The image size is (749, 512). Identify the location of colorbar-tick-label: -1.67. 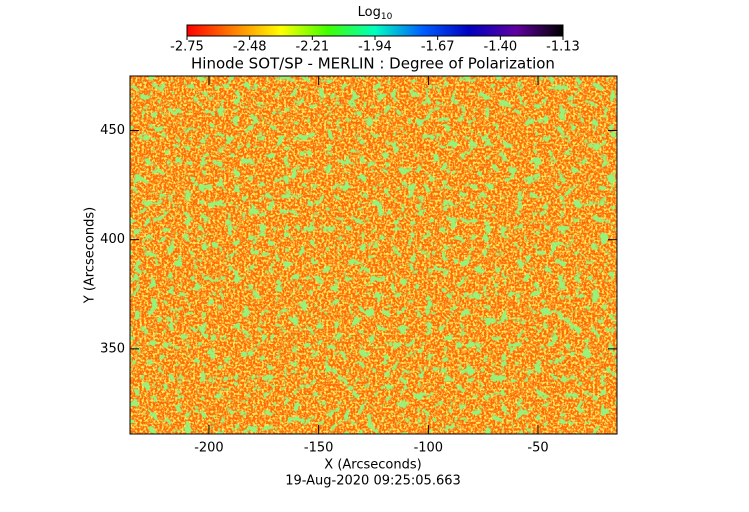
(438, 47).